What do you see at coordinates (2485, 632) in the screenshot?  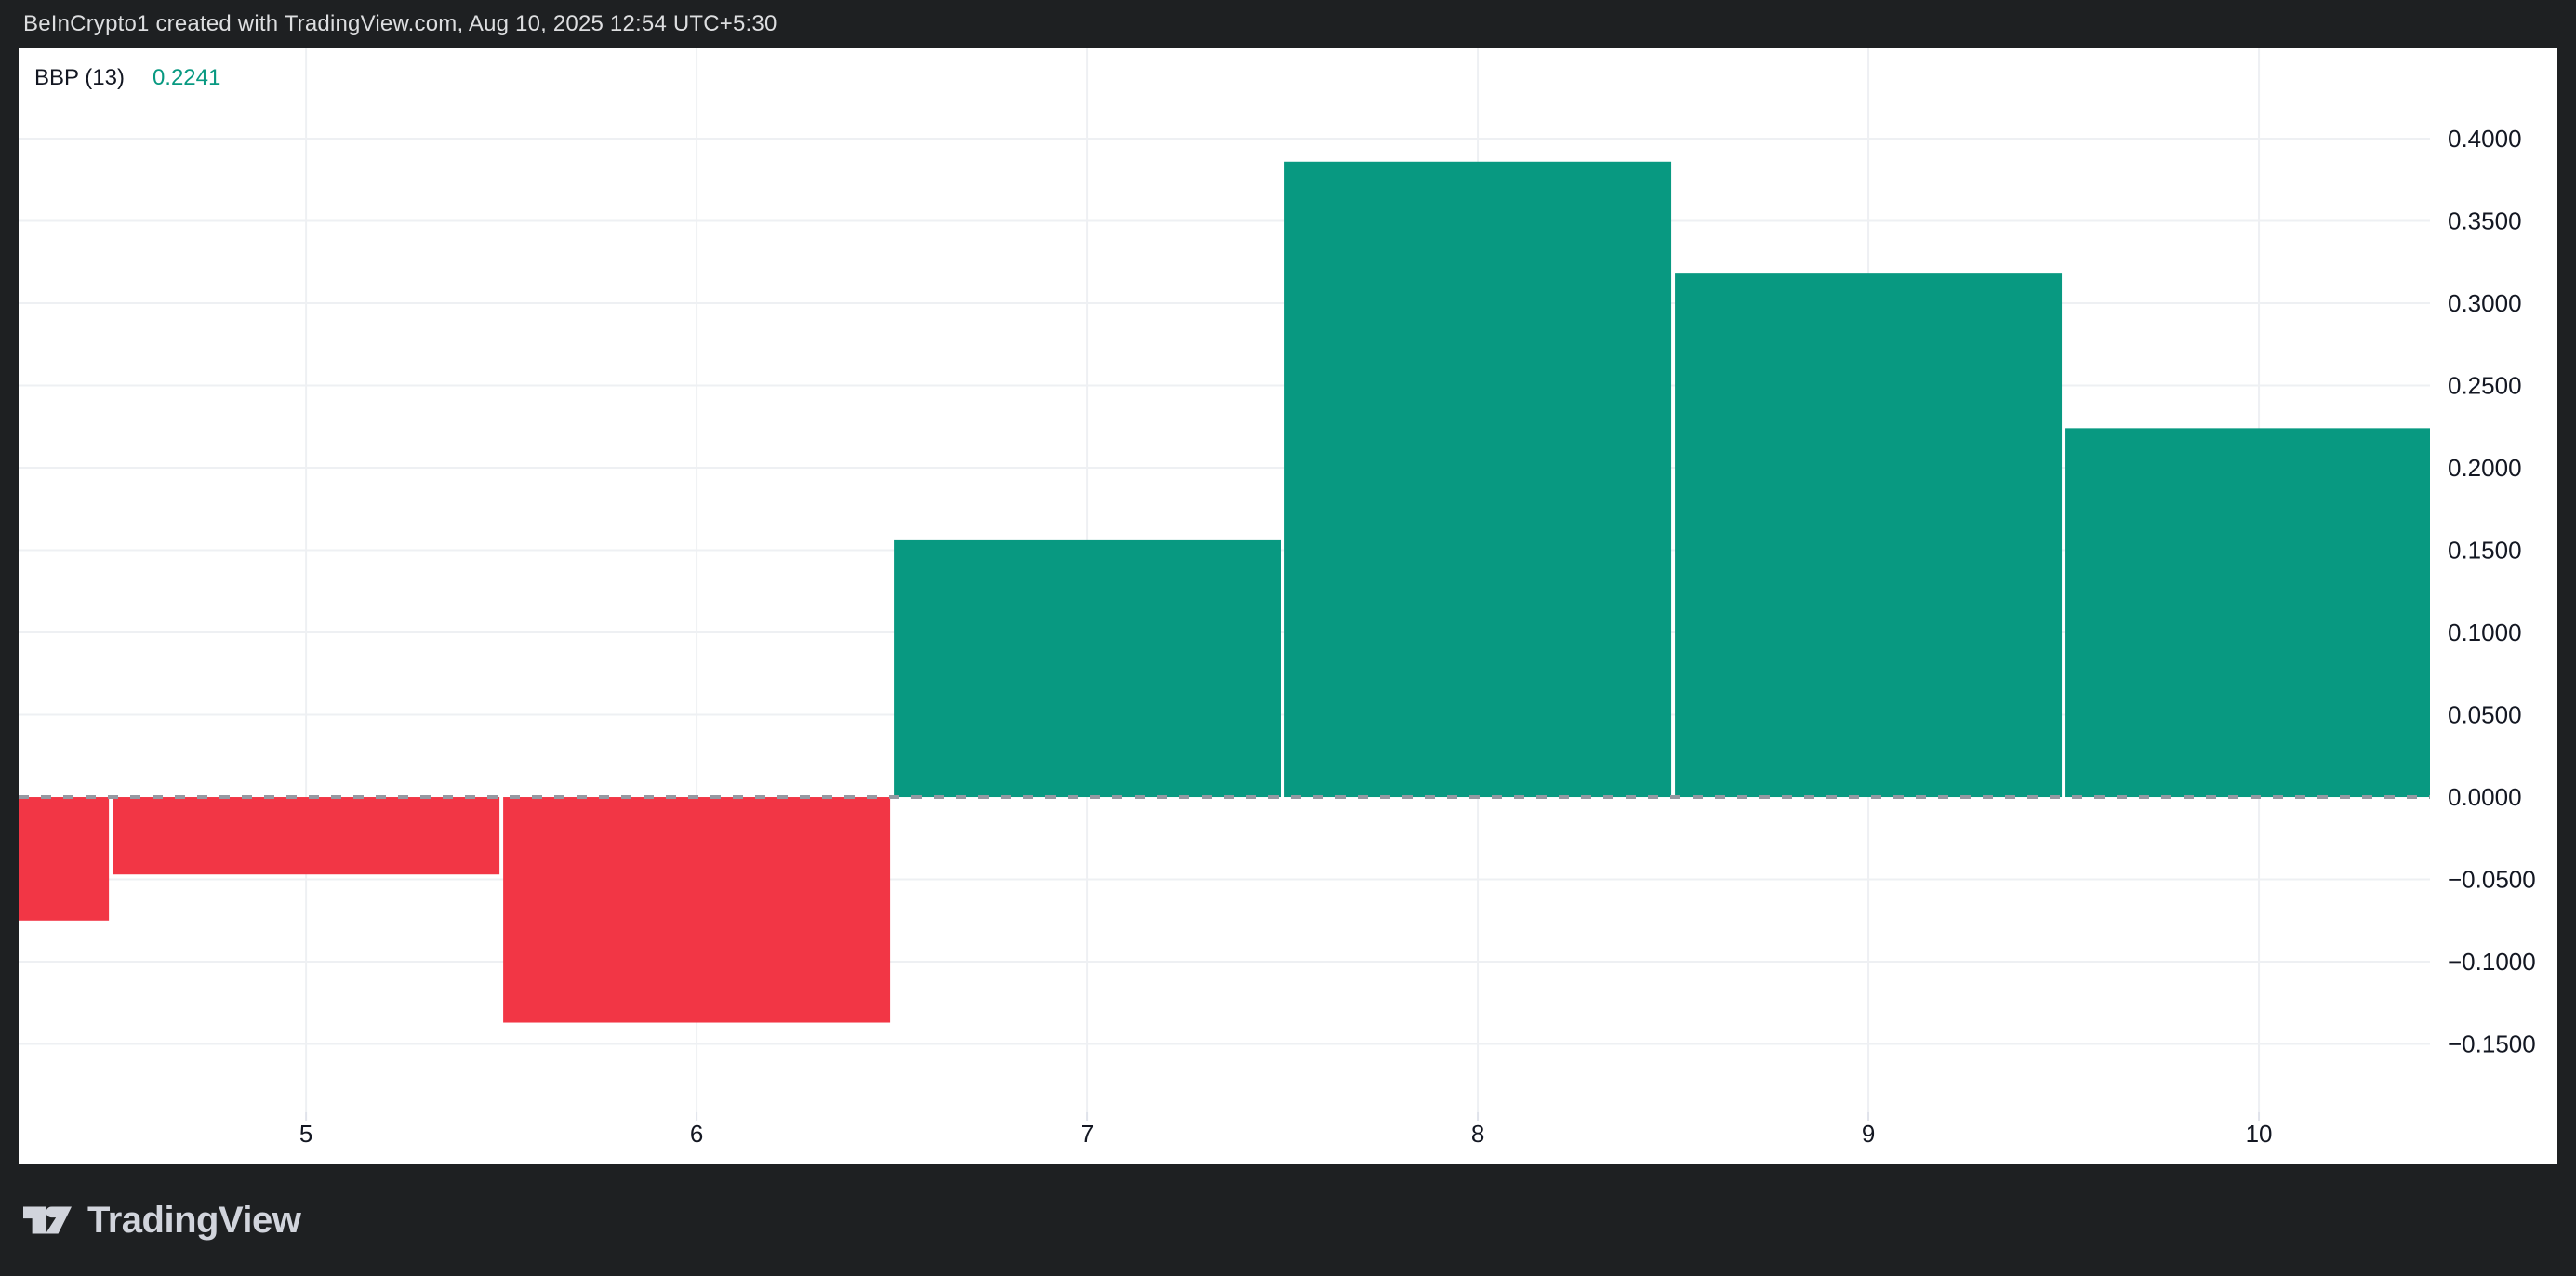 I see `price-axis-label: 0.1000` at bounding box center [2485, 632].